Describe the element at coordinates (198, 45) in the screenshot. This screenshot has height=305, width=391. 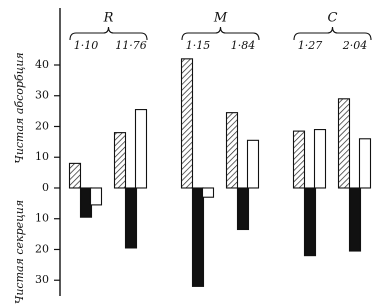
I see `category-label: 1·15` at that location.